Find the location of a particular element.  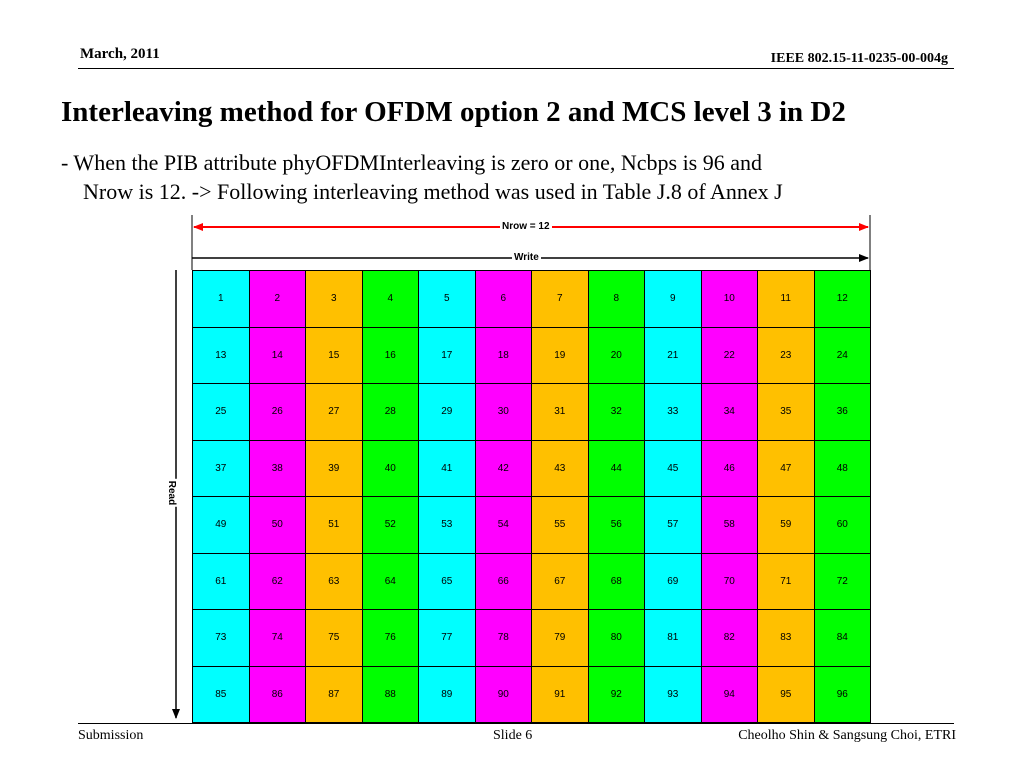

grid-cell: 25 is located at coordinates (221, 412).